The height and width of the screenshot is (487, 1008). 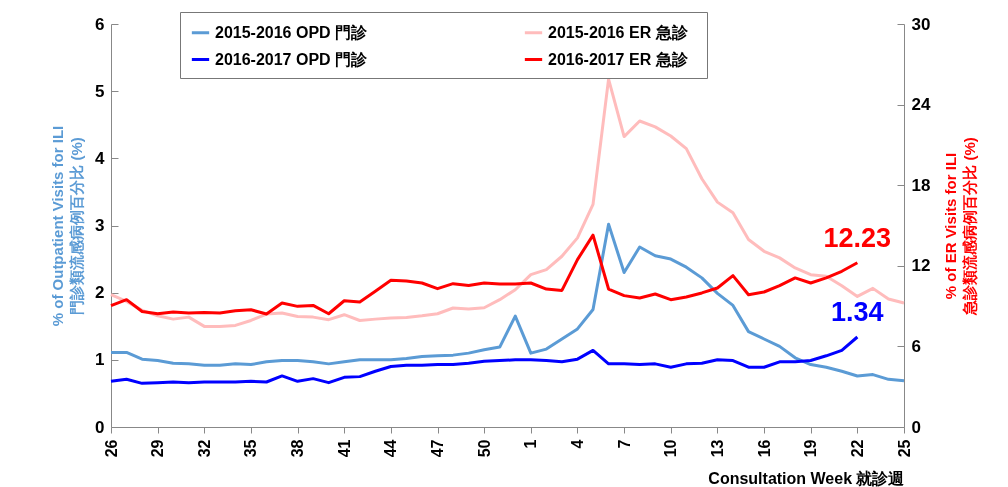 What do you see at coordinates (100, 360) in the screenshot?
I see `y-tick-label: 1` at bounding box center [100, 360].